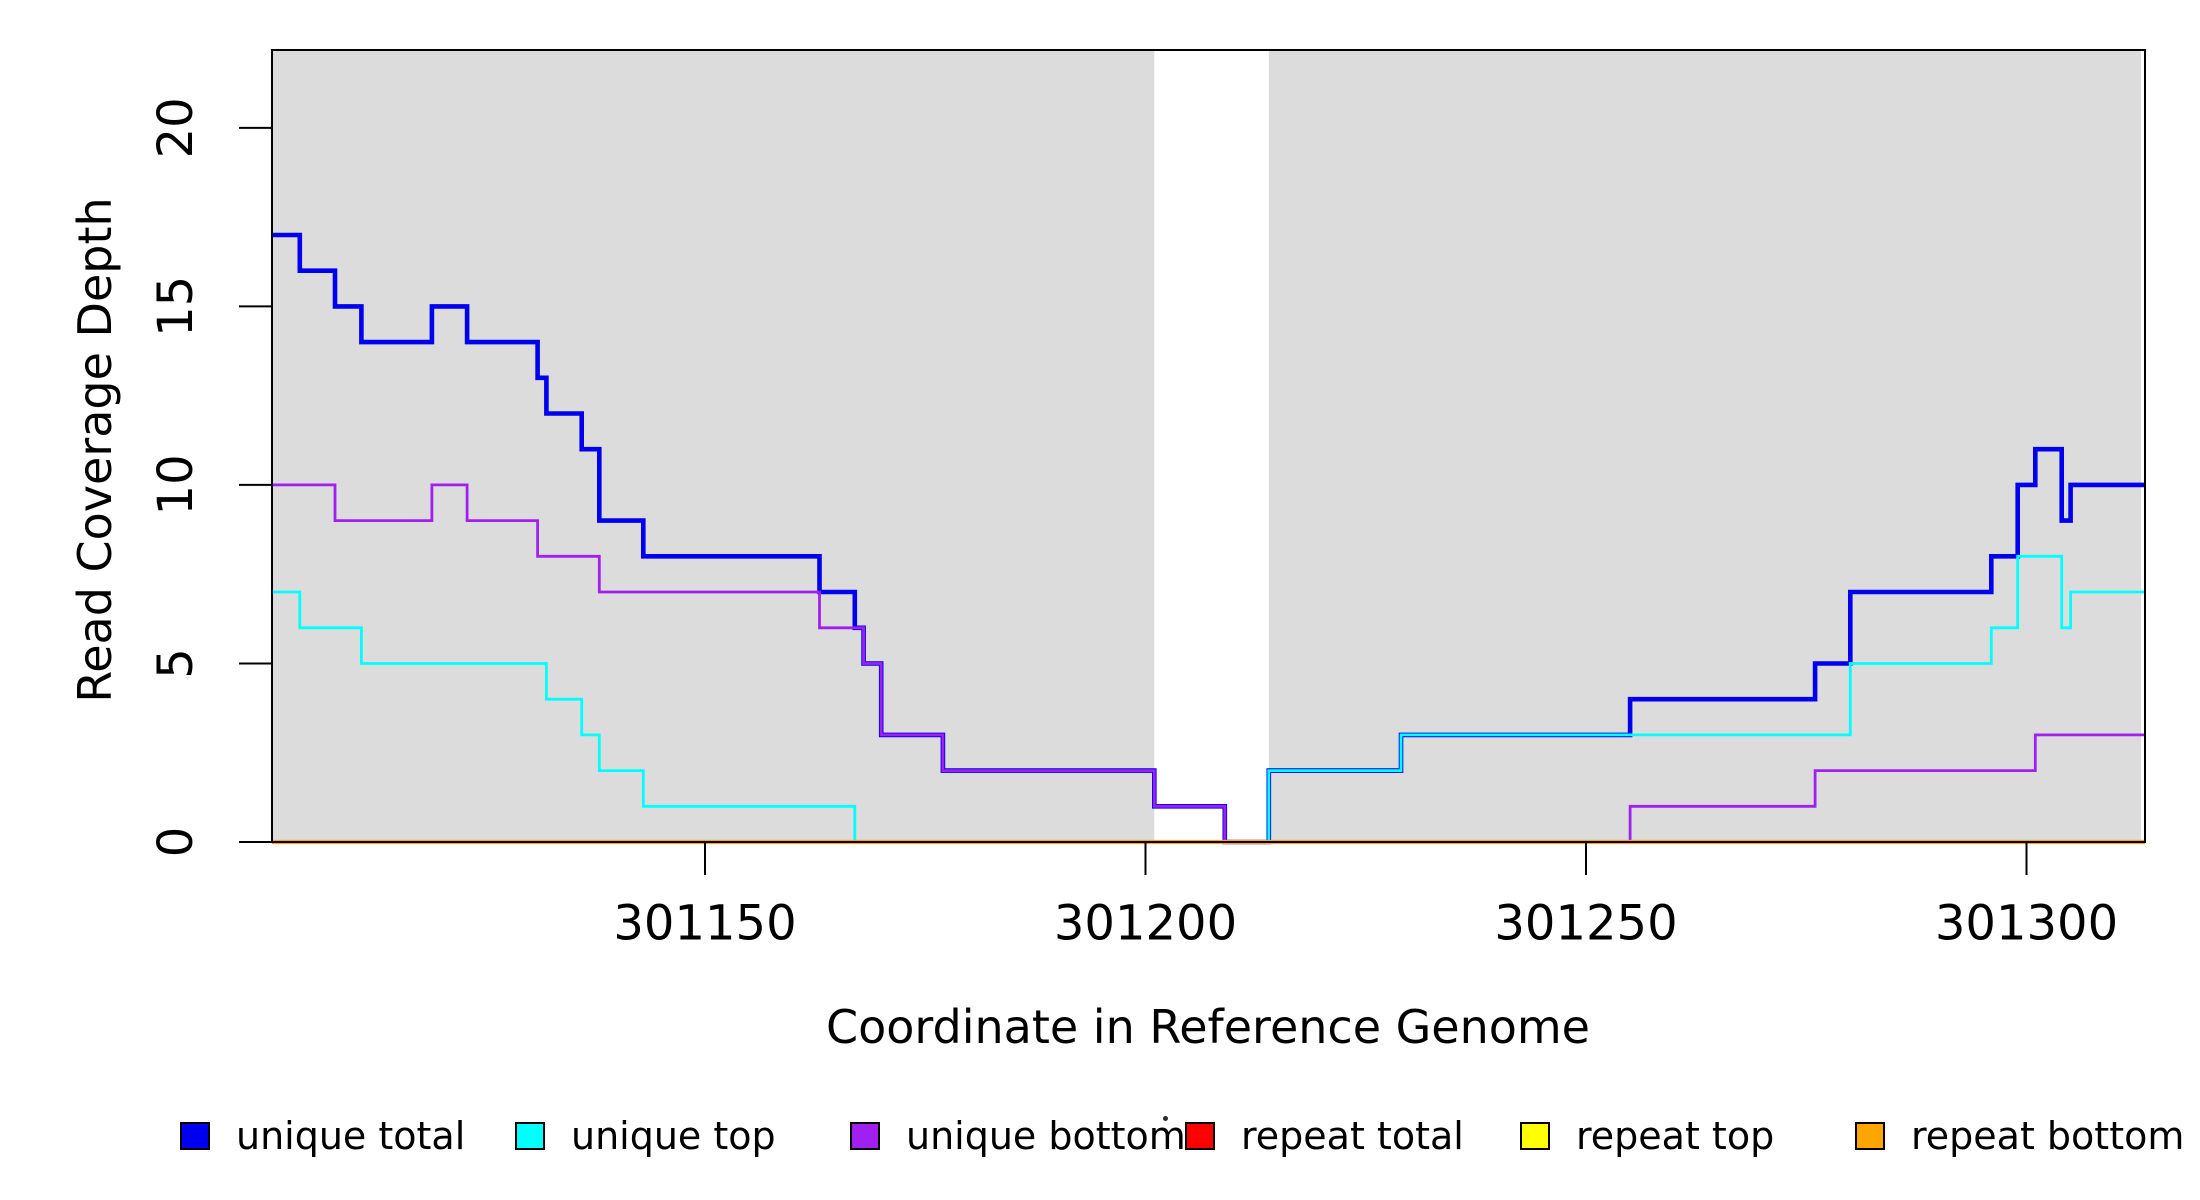  I want to click on x-axis-title: Coordinate in Reference Genome, so click(1208, 1027).